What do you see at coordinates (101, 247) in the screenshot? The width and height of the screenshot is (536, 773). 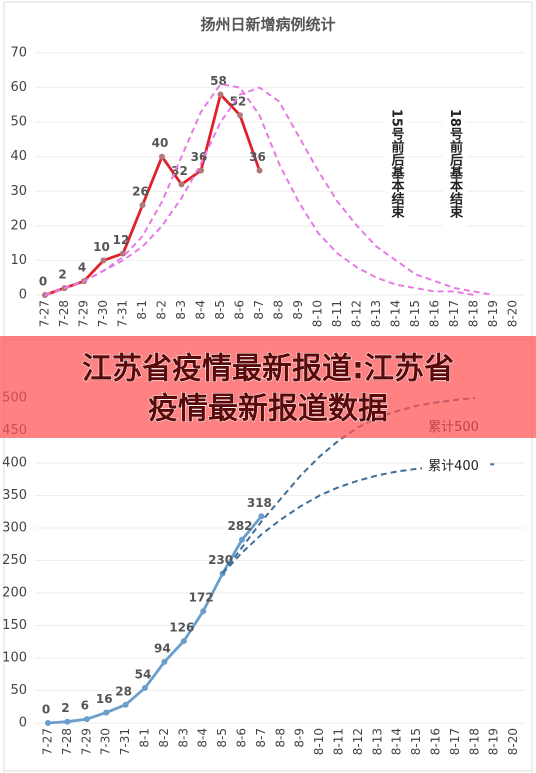 I see `data-label: 10` at bounding box center [101, 247].